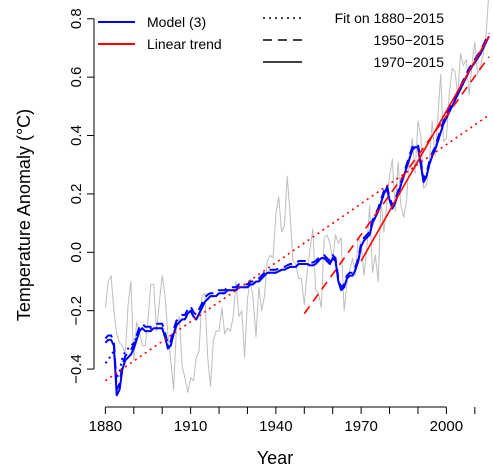  I want to click on y-tick-label: 0.4, so click(76, 135).